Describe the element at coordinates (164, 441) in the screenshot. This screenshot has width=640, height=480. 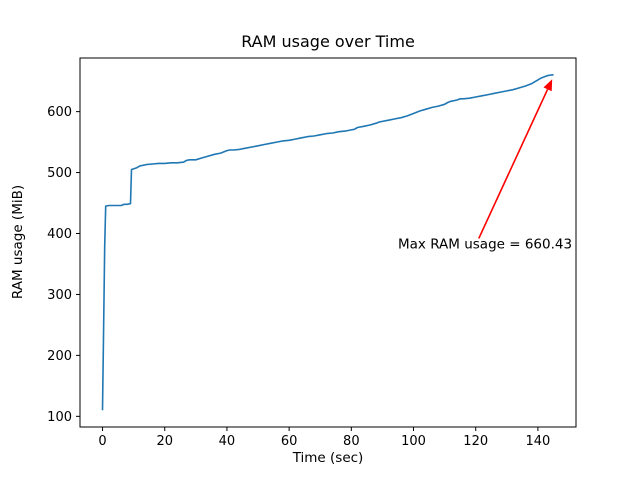
I see `x-tick-label: 20` at that location.